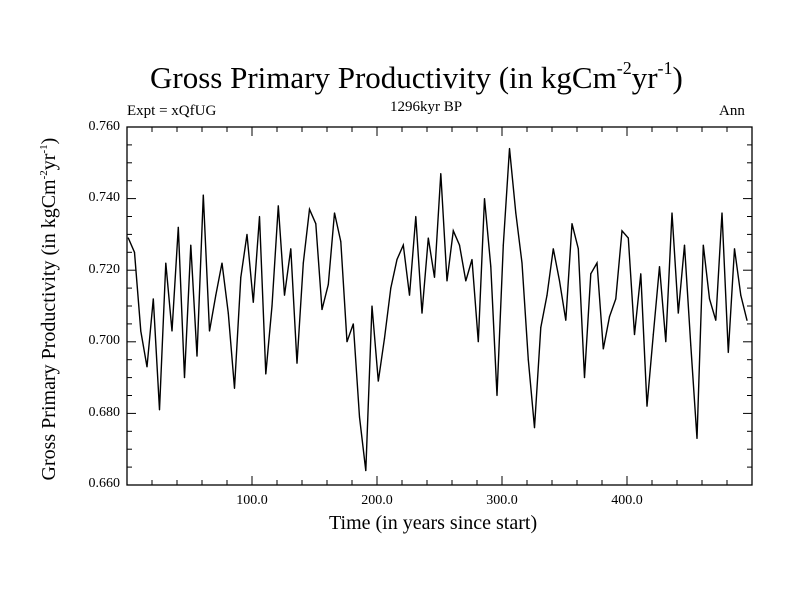 This screenshot has width=800, height=600. What do you see at coordinates (104, 483) in the screenshot?
I see `y-tick-label: 0.660` at bounding box center [104, 483].